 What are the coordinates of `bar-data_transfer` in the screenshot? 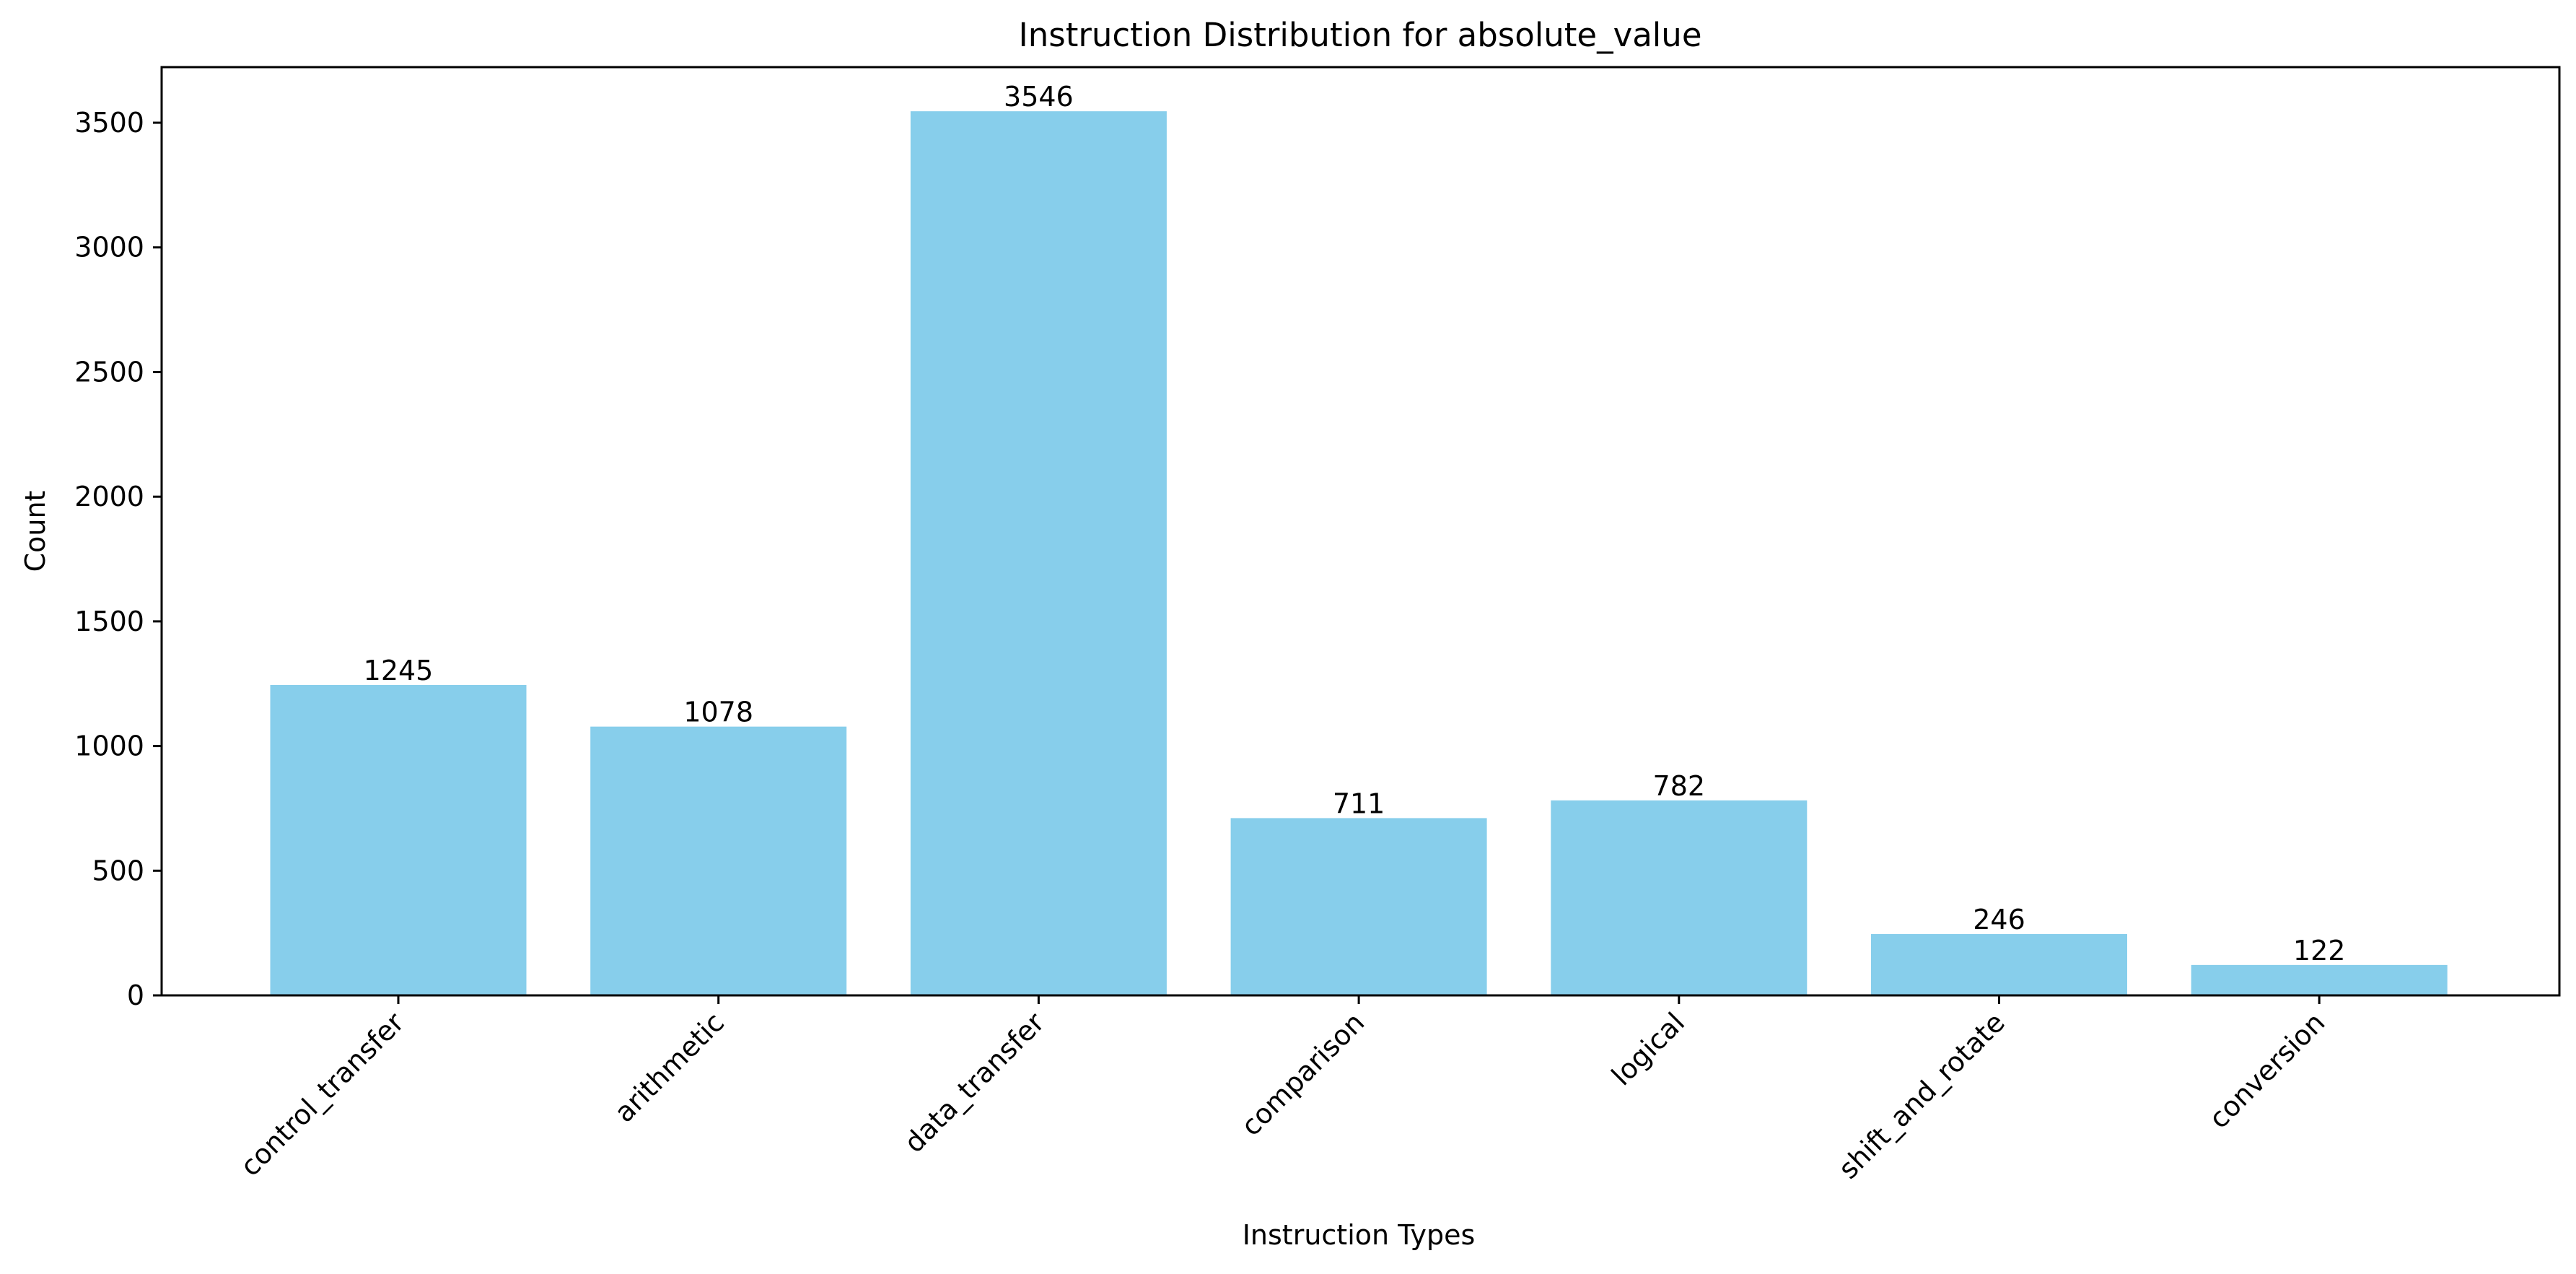 It's located at (1038, 553).